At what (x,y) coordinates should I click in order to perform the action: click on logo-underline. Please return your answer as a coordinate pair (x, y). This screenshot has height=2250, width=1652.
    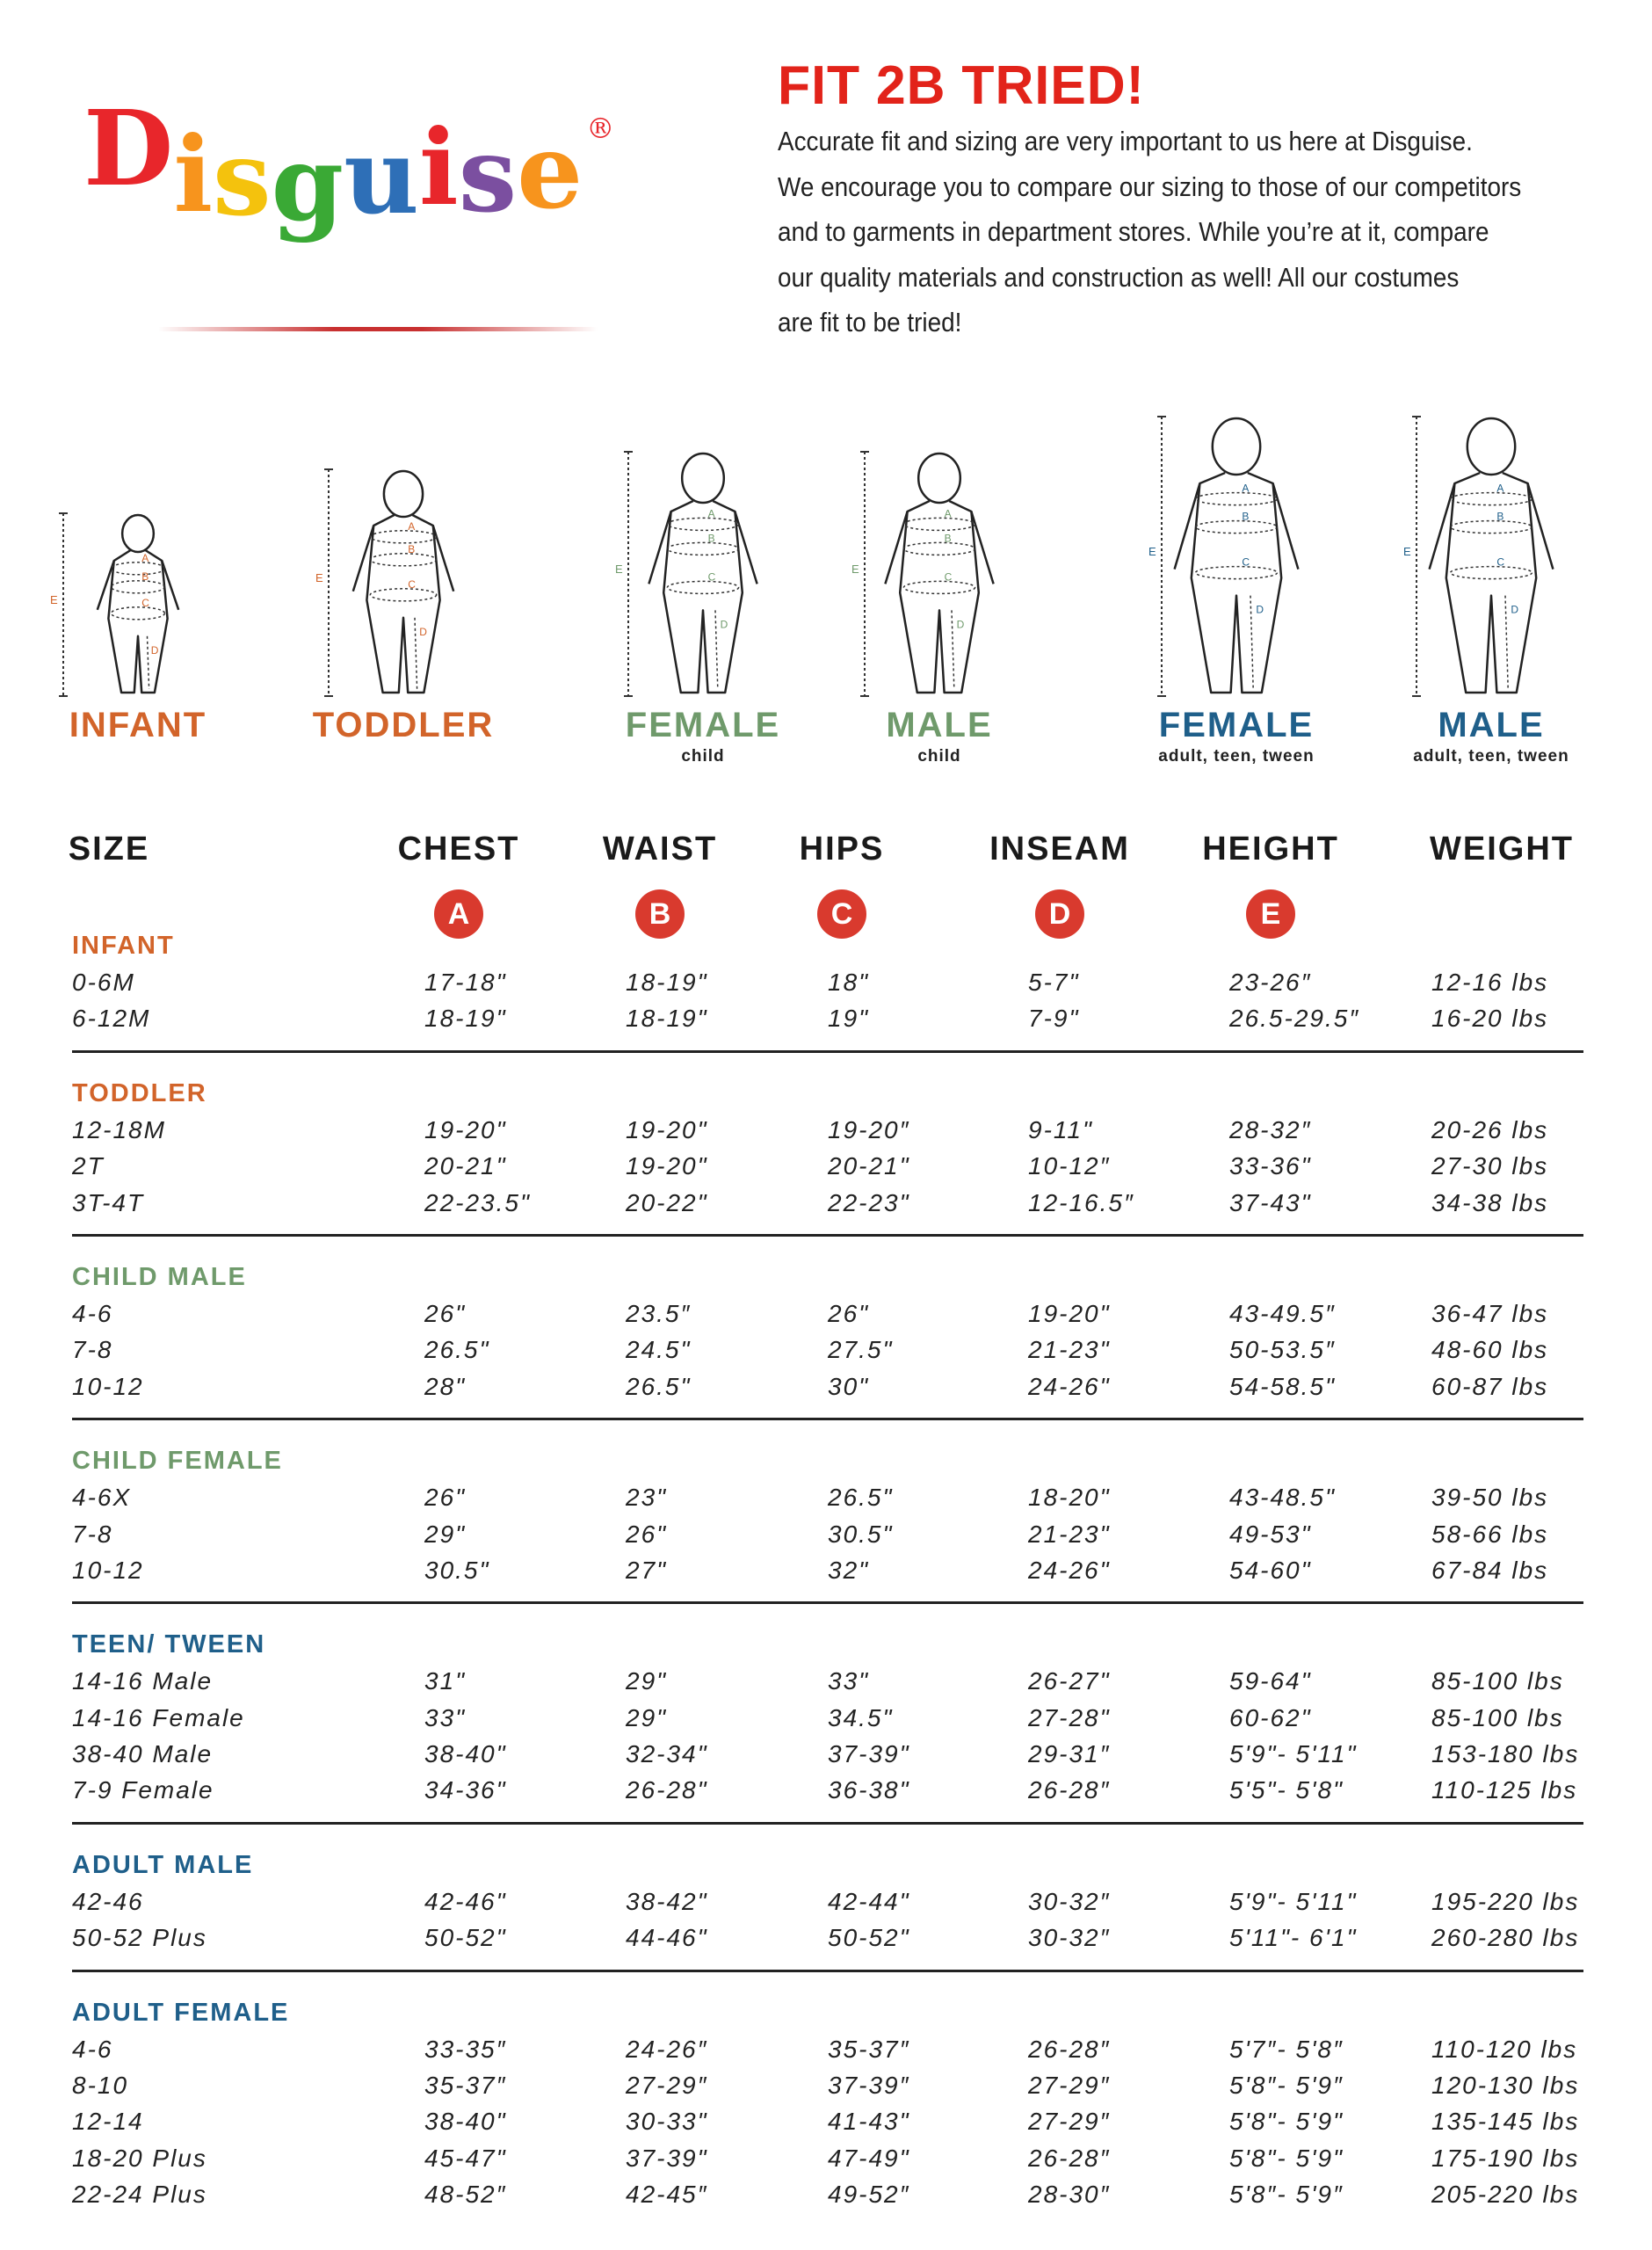
    Looking at the image, I should click on (378, 329).